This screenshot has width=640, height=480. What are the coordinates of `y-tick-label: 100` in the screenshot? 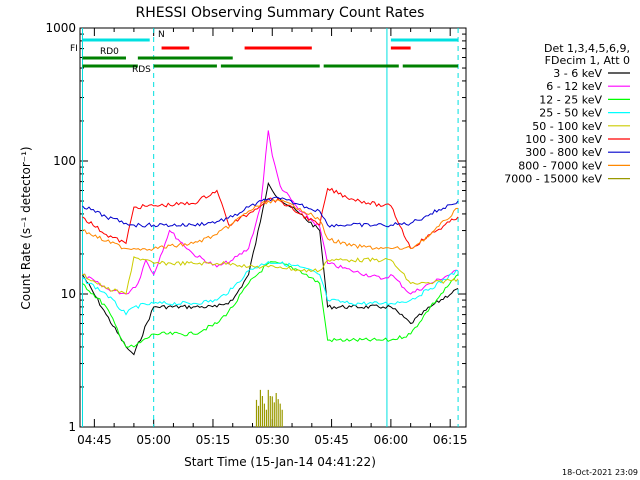 It's located at (64, 161).